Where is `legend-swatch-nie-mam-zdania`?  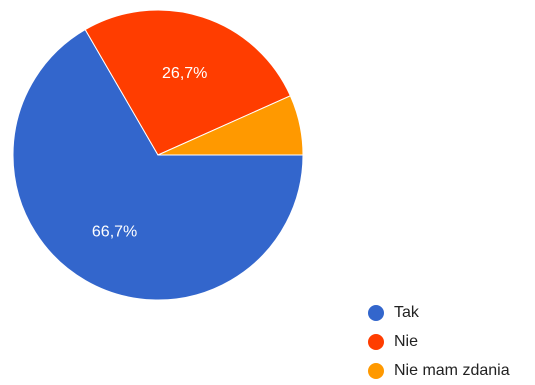
legend-swatch-nie-mam-zdania is located at coordinates (376, 370).